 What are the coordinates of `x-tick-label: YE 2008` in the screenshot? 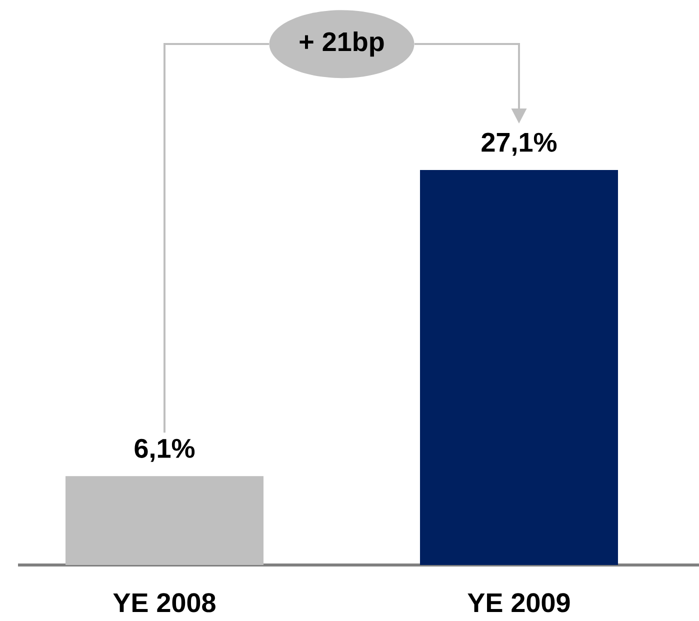 It's located at (164, 602).